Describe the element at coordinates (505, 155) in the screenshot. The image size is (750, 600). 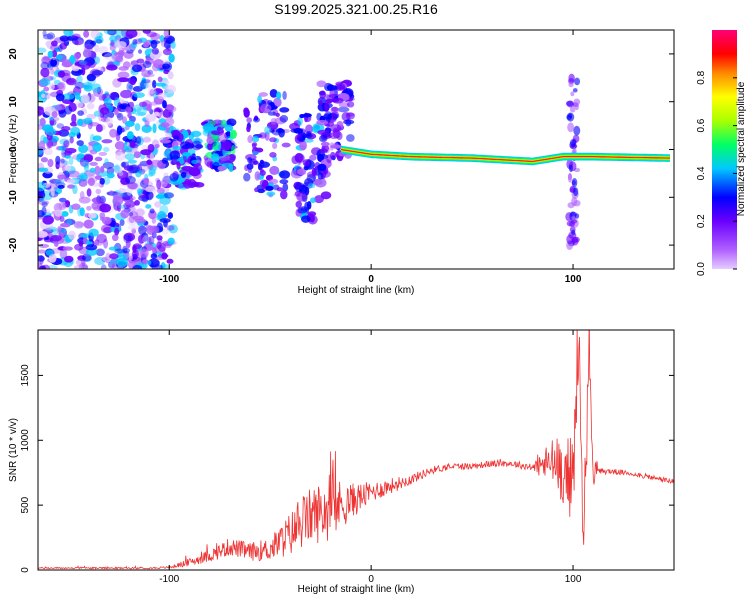
I see `carrier-line-band` at that location.